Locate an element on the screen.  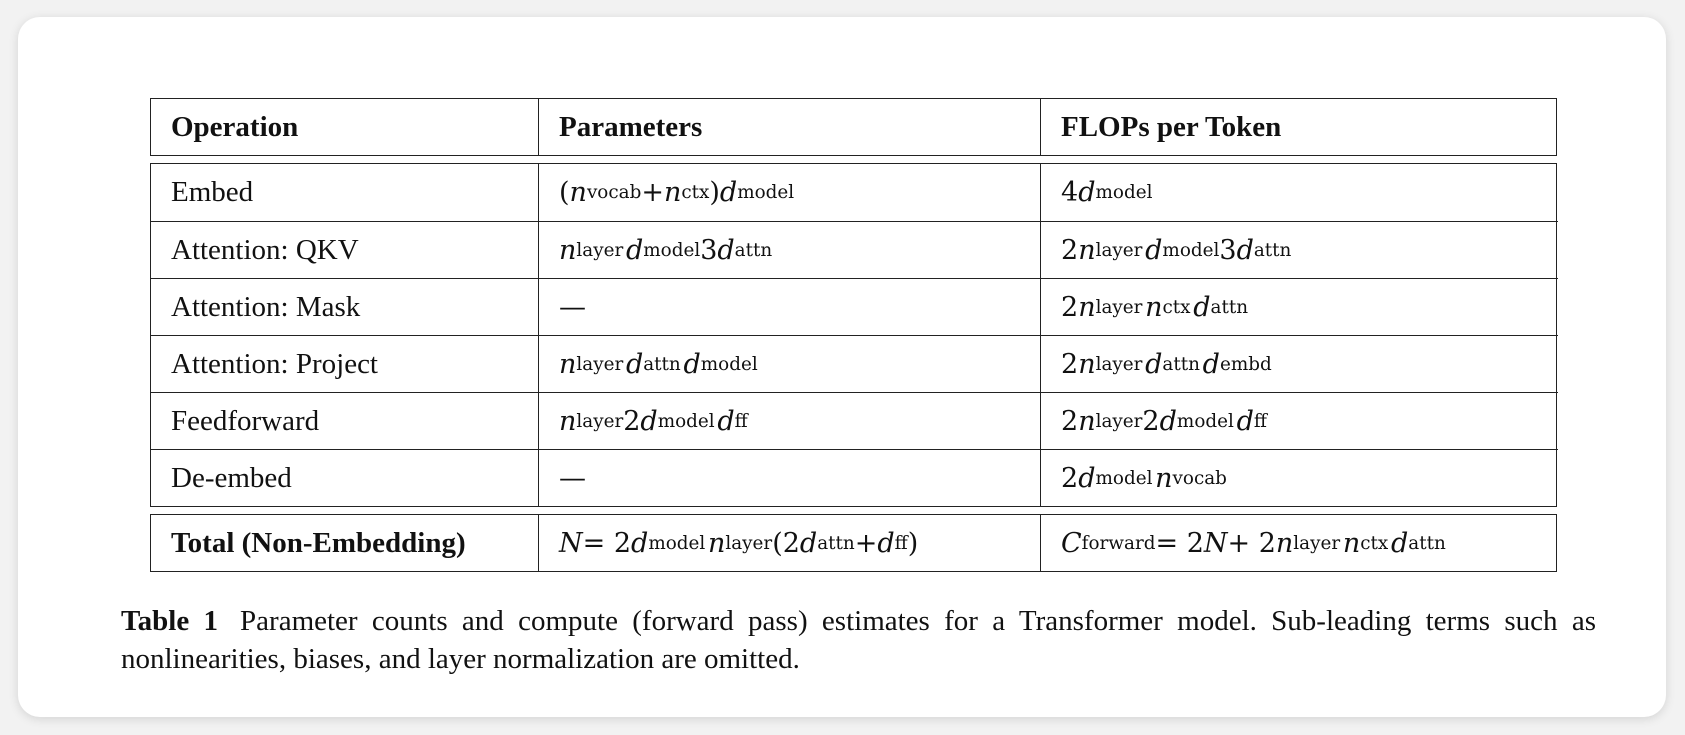
row-operation: Feedforward is located at coordinates (344, 420).